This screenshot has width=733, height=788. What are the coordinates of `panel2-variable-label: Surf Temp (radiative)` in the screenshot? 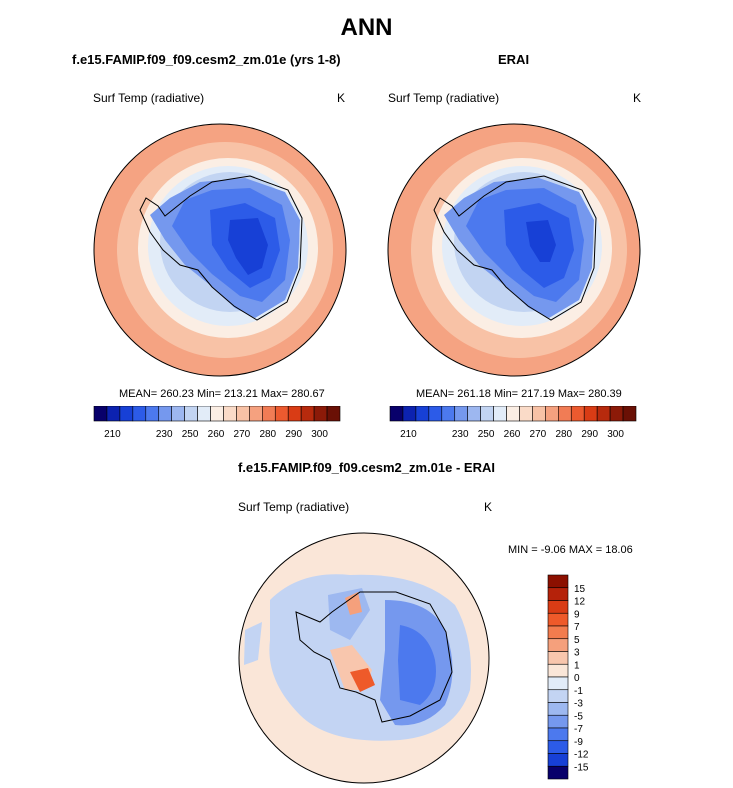 It's located at (444, 98).